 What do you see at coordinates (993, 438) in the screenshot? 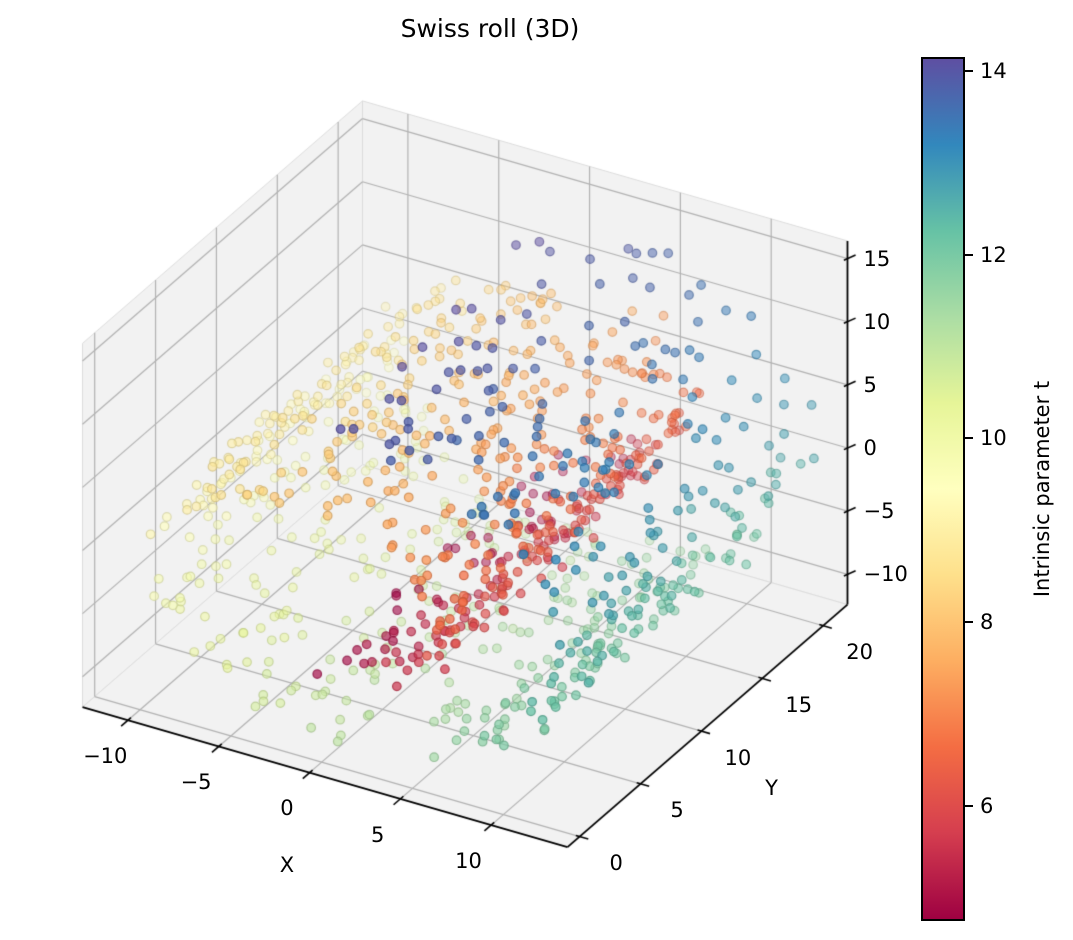
I see `colorbar-tick-label: 10` at bounding box center [993, 438].